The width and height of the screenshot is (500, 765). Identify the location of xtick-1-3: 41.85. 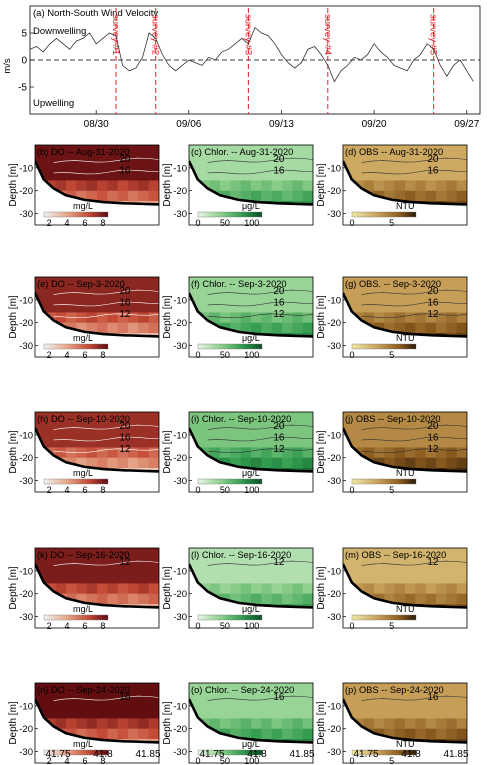
(147, 754).